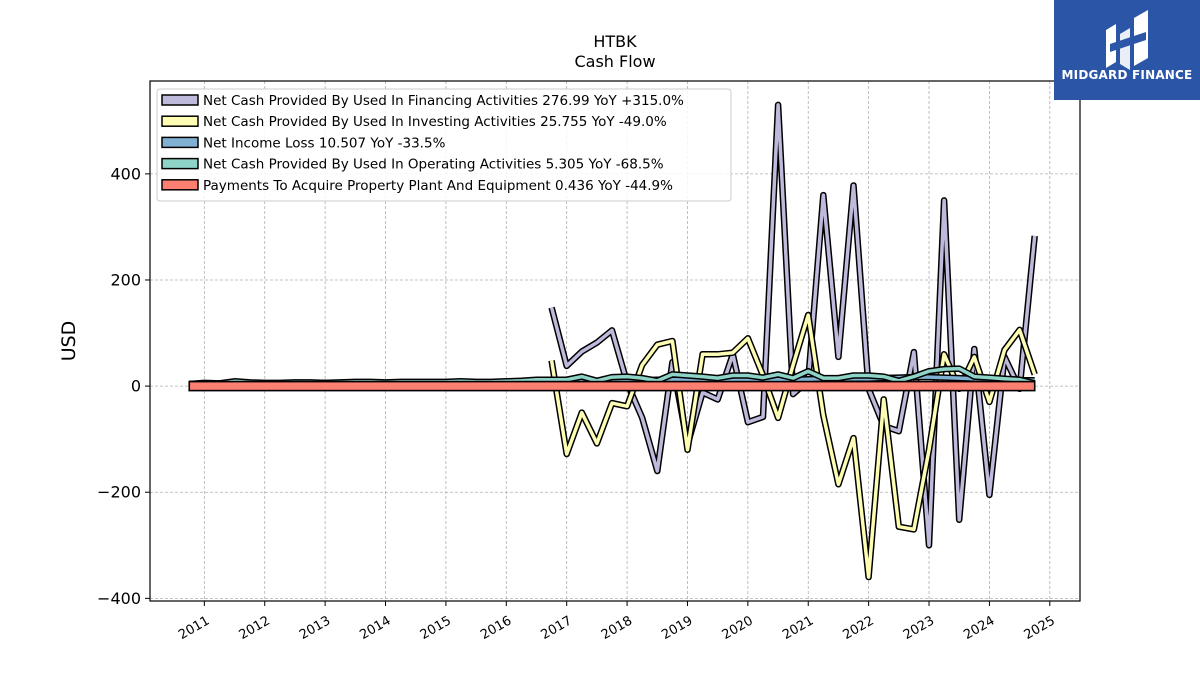 The height and width of the screenshot is (675, 1200). What do you see at coordinates (119, 492) in the screenshot?
I see `y-tick-label: −200` at bounding box center [119, 492].